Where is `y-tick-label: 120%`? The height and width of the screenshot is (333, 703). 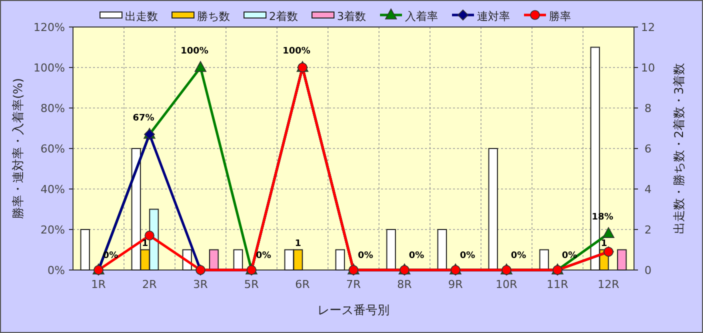 y-tick-label: 120% is located at coordinates (49, 27).